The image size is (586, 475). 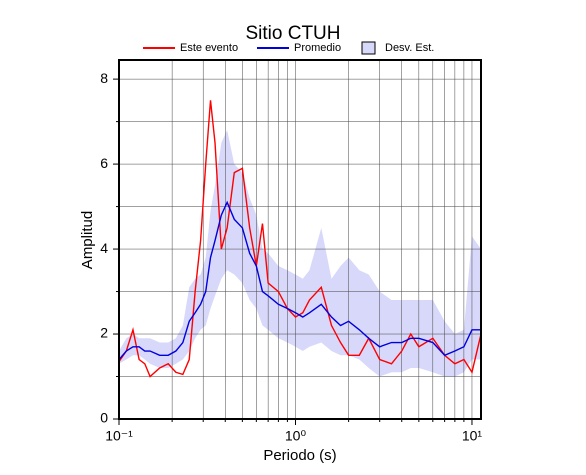 I want to click on chart-title: Sitio CTUH, so click(x=292, y=33).